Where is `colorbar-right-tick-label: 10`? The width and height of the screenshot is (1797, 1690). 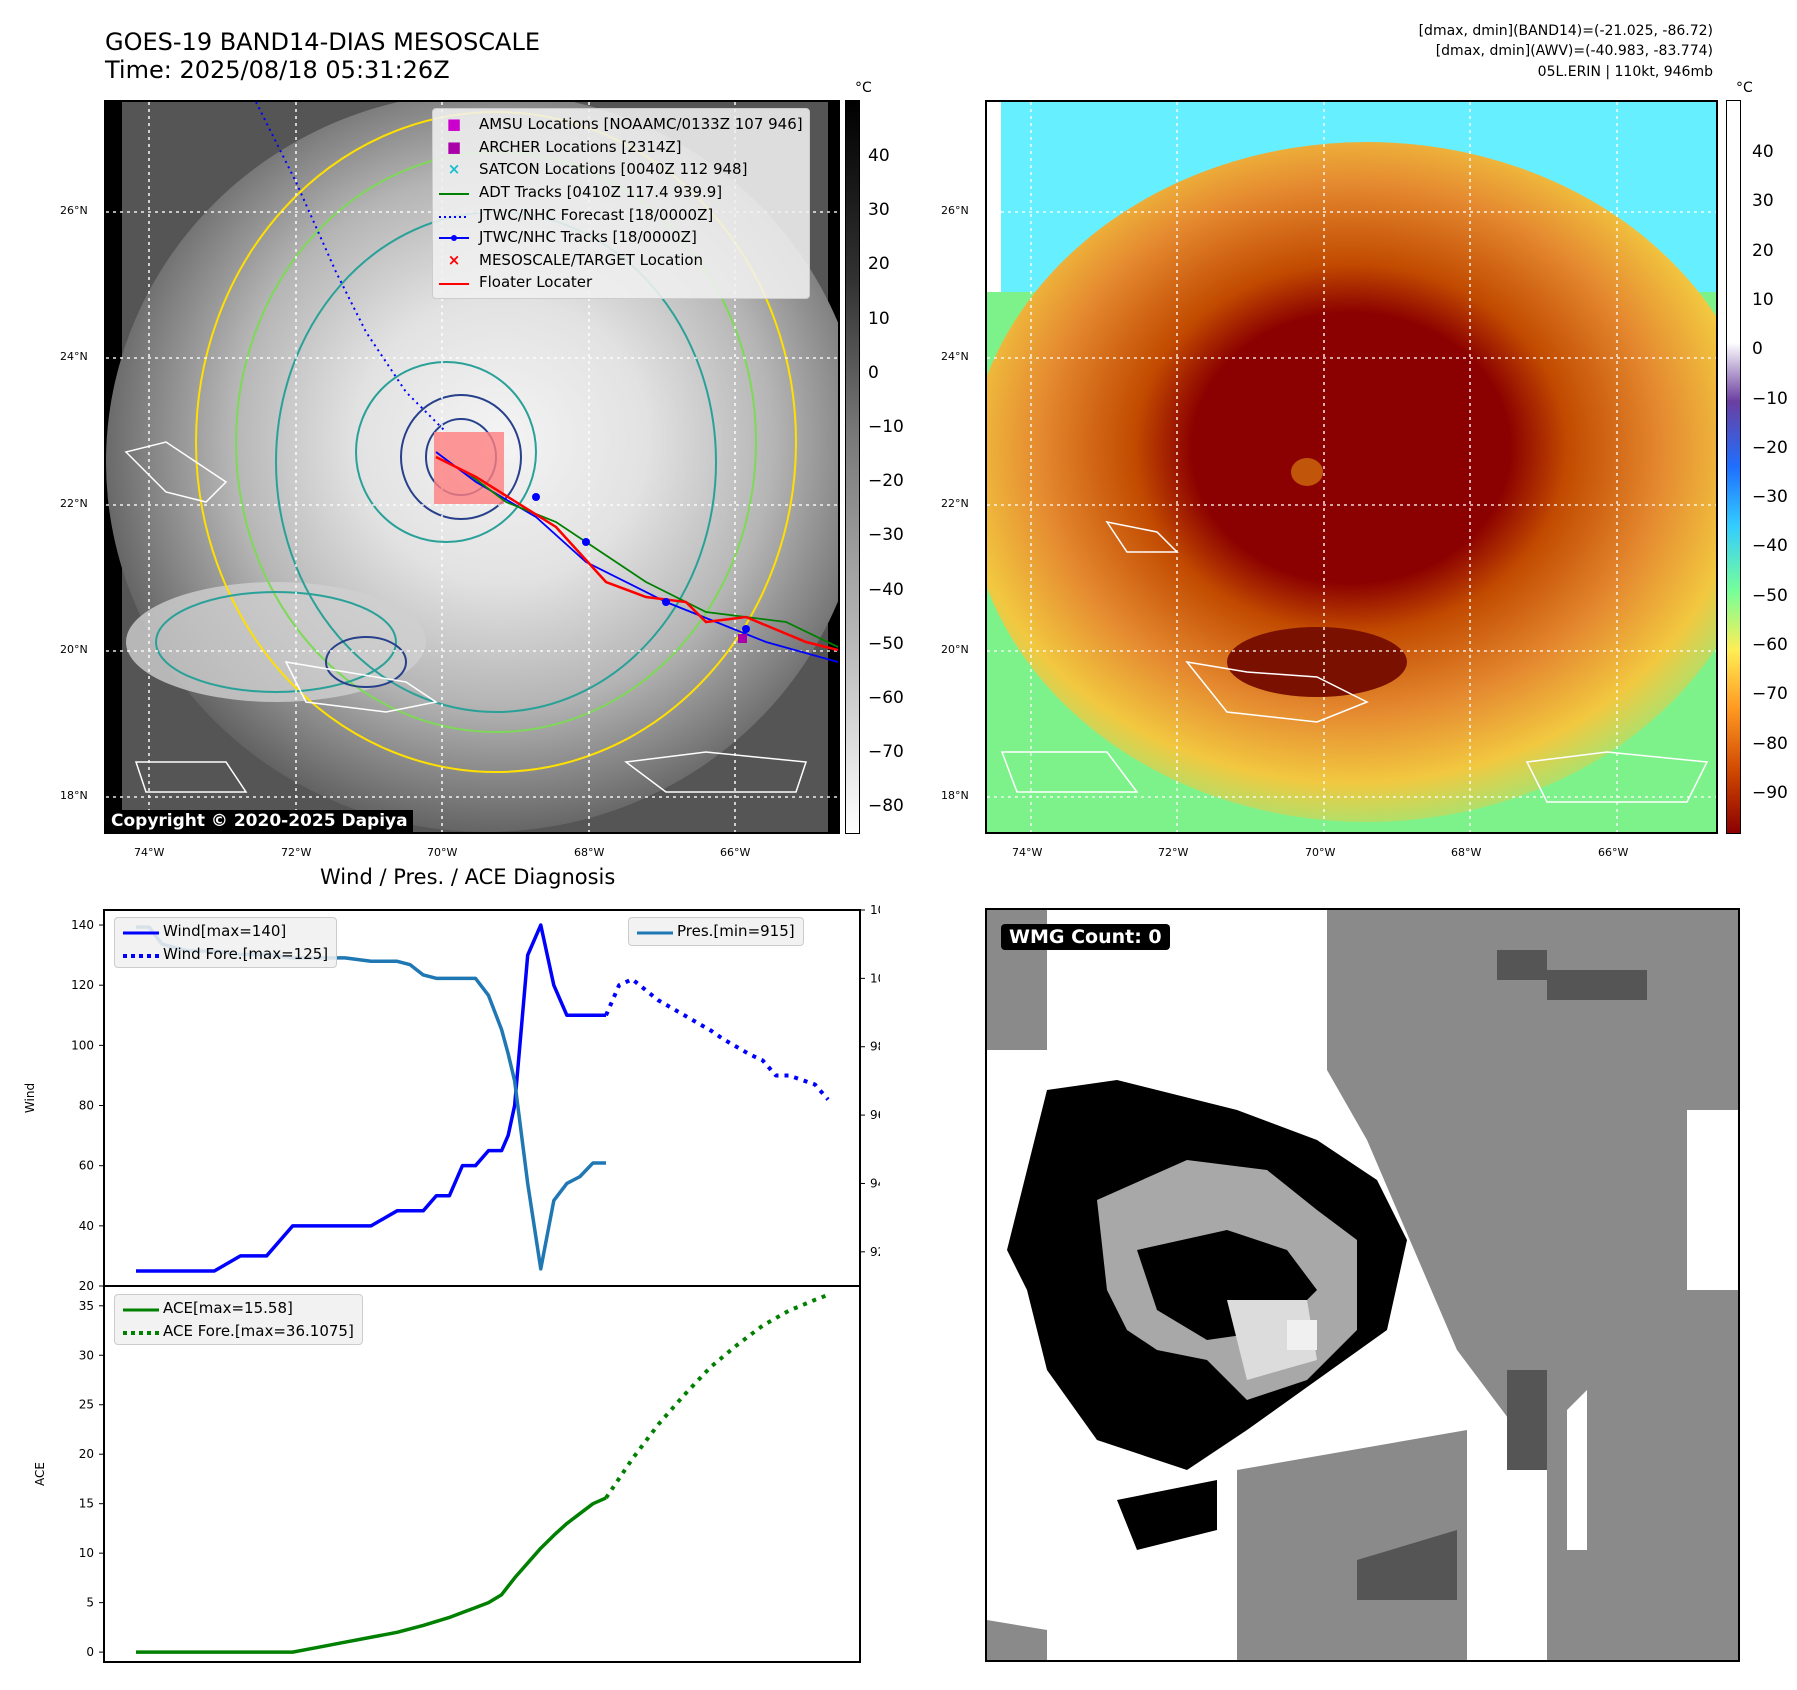 colorbar-right-tick-label: 10 is located at coordinates (1763, 299).